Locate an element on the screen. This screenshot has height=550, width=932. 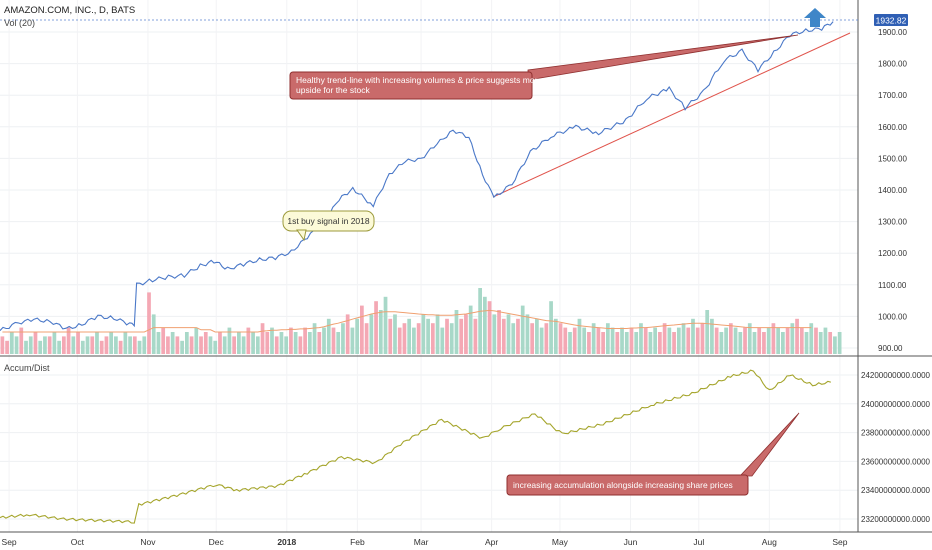
price-tick-label: 1900.00 is located at coordinates (892, 32).